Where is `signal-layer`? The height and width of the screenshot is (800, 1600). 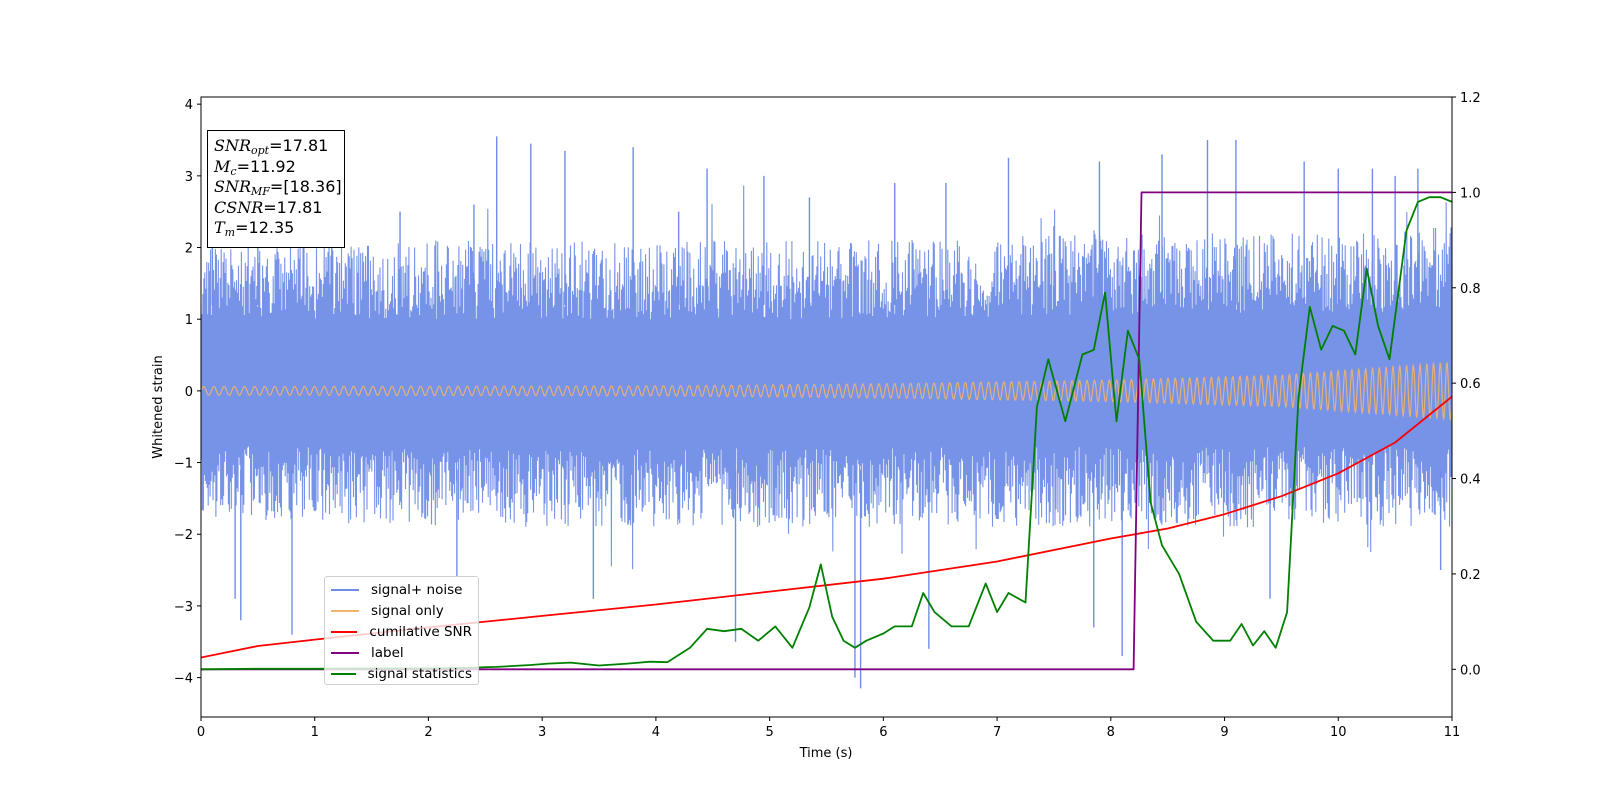
signal-layer is located at coordinates (826, 391).